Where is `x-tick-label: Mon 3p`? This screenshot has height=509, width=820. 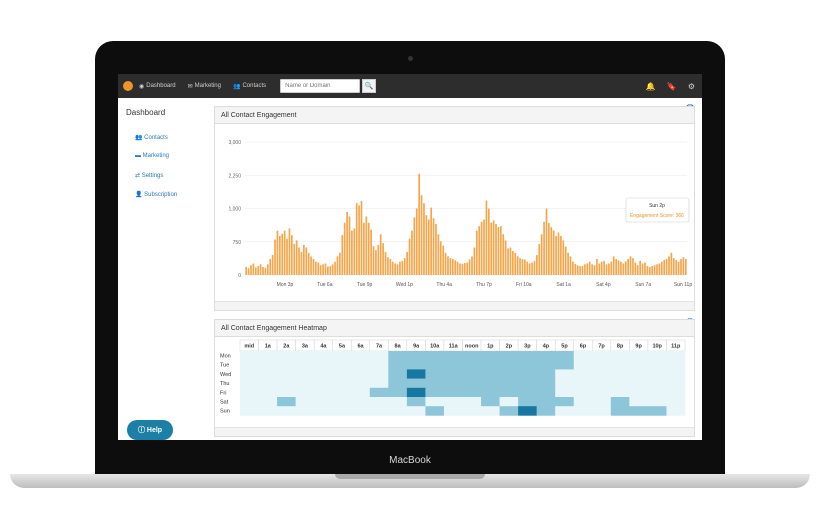 x-tick-label: Mon 3p is located at coordinates (285, 285).